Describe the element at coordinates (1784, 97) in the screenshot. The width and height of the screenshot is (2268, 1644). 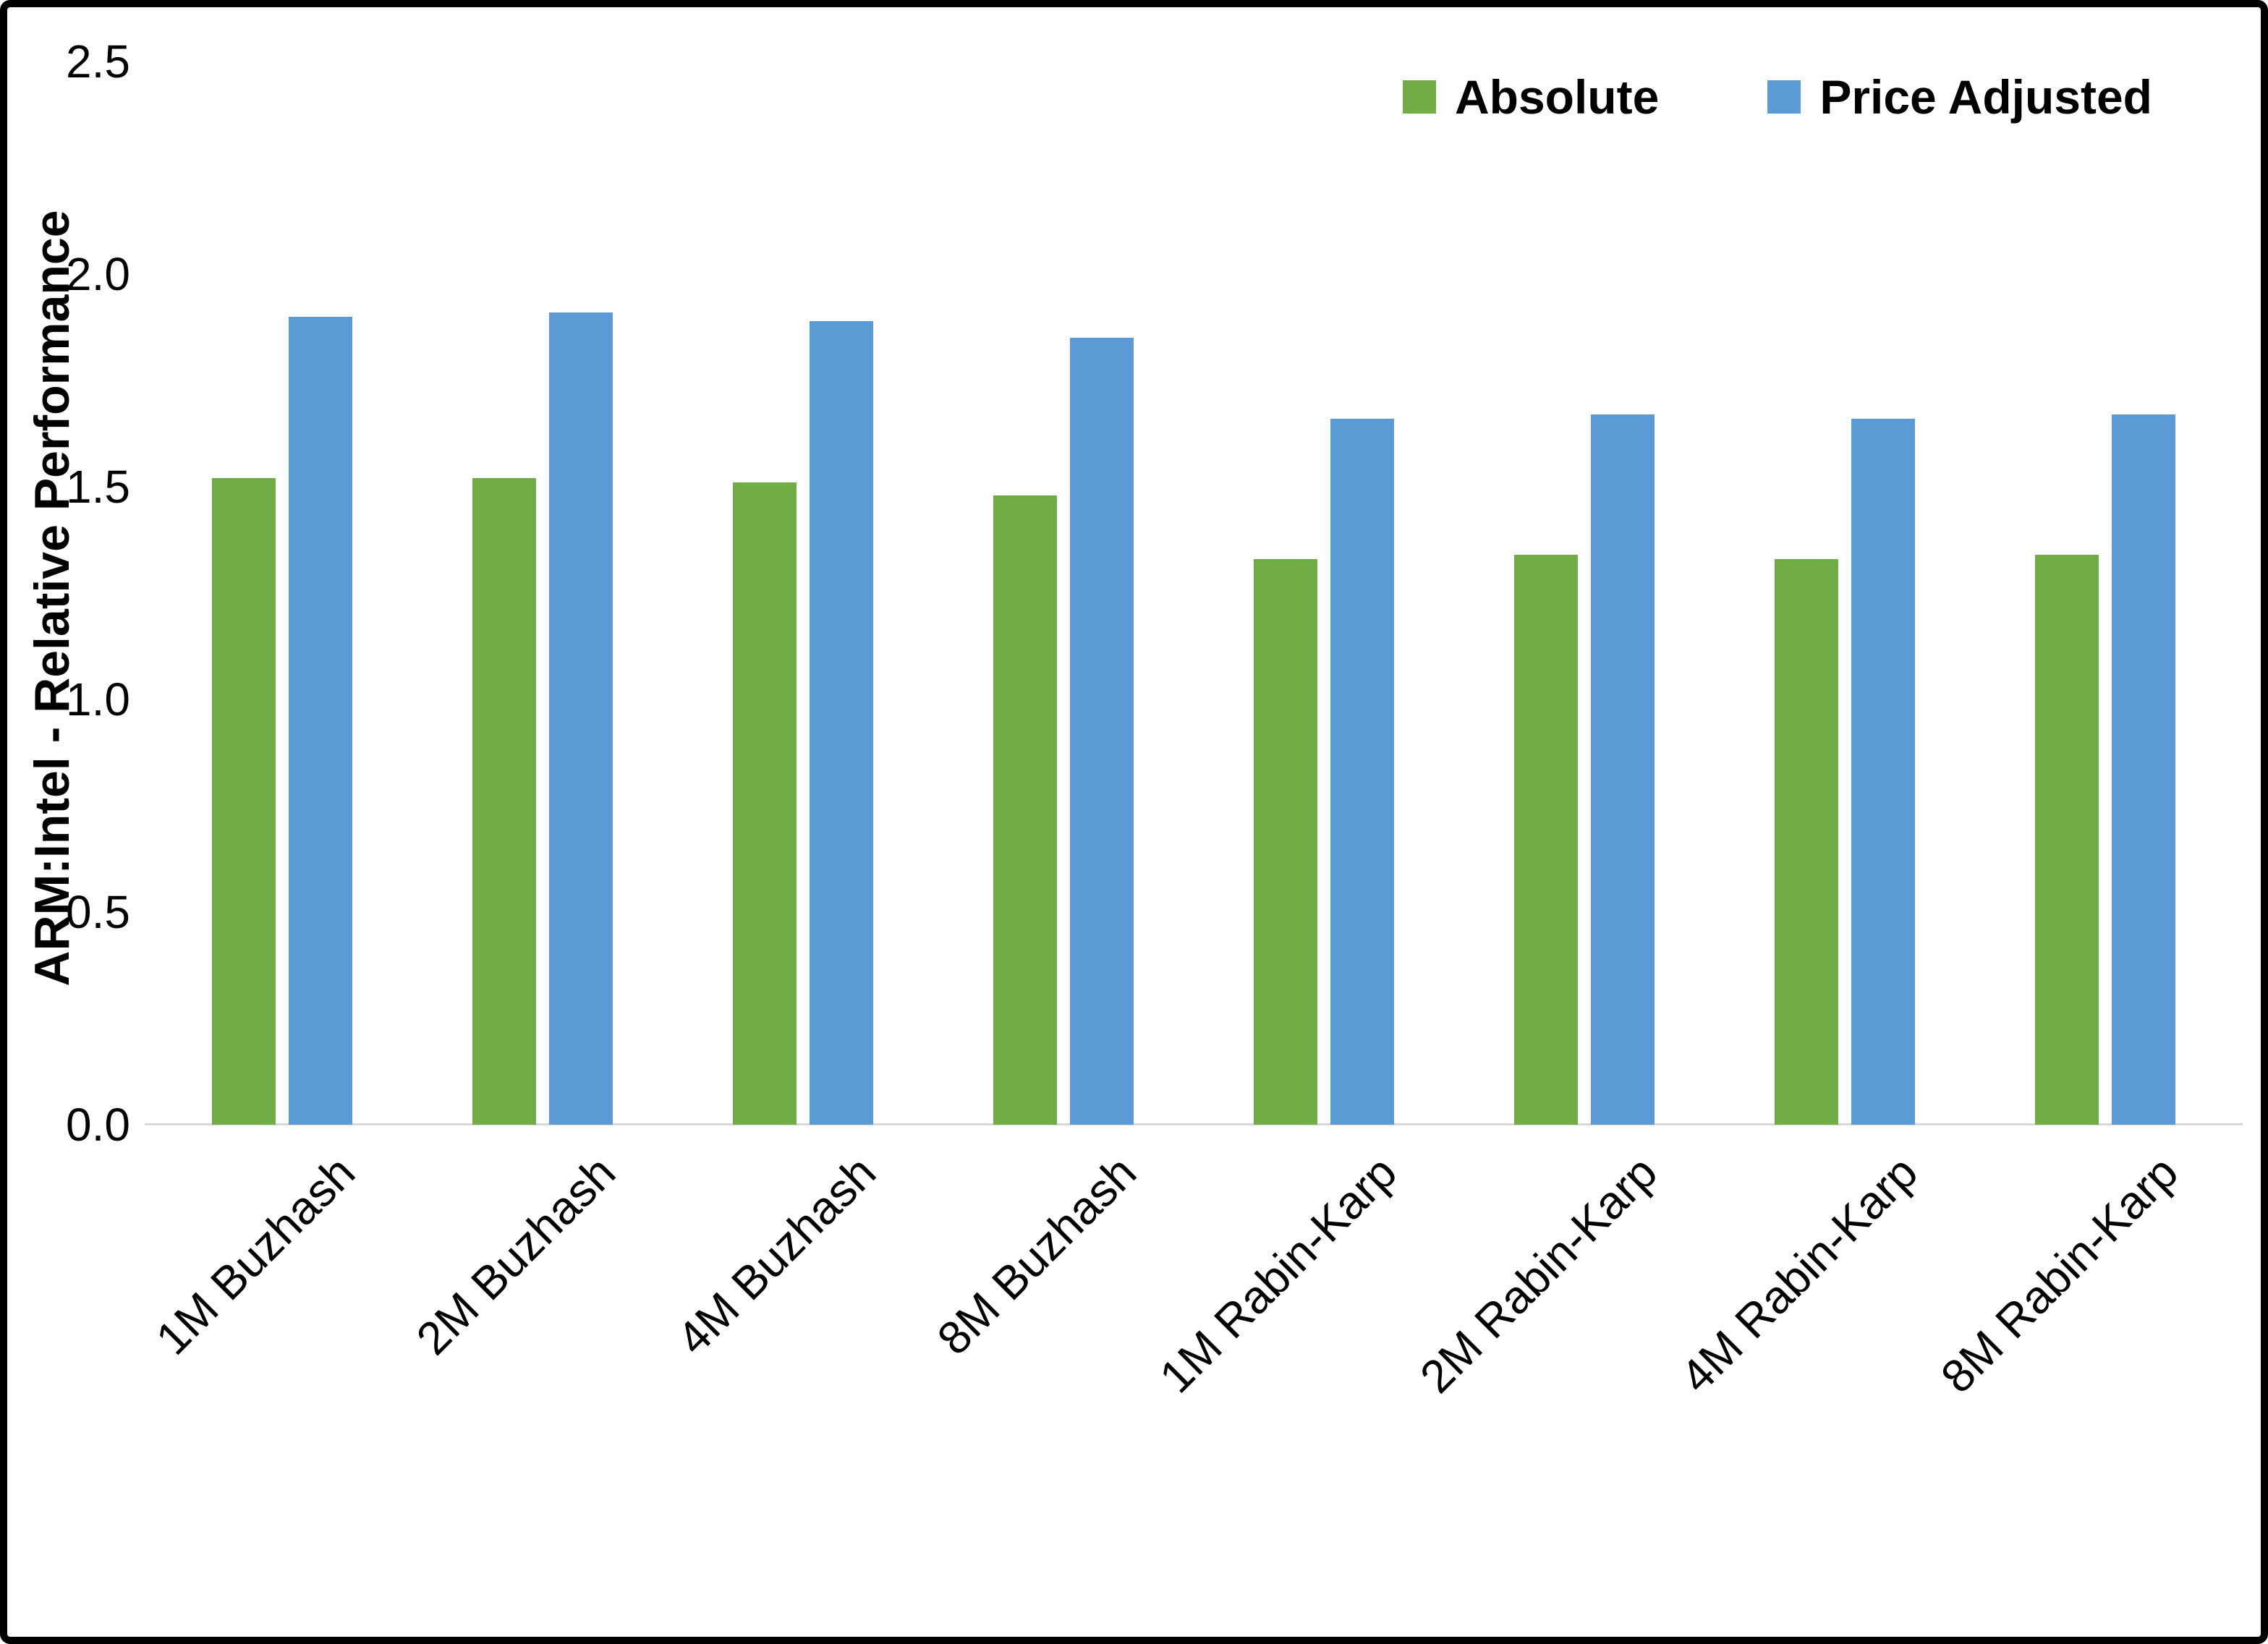
I see `legend-swatch-price-adjusted` at that location.